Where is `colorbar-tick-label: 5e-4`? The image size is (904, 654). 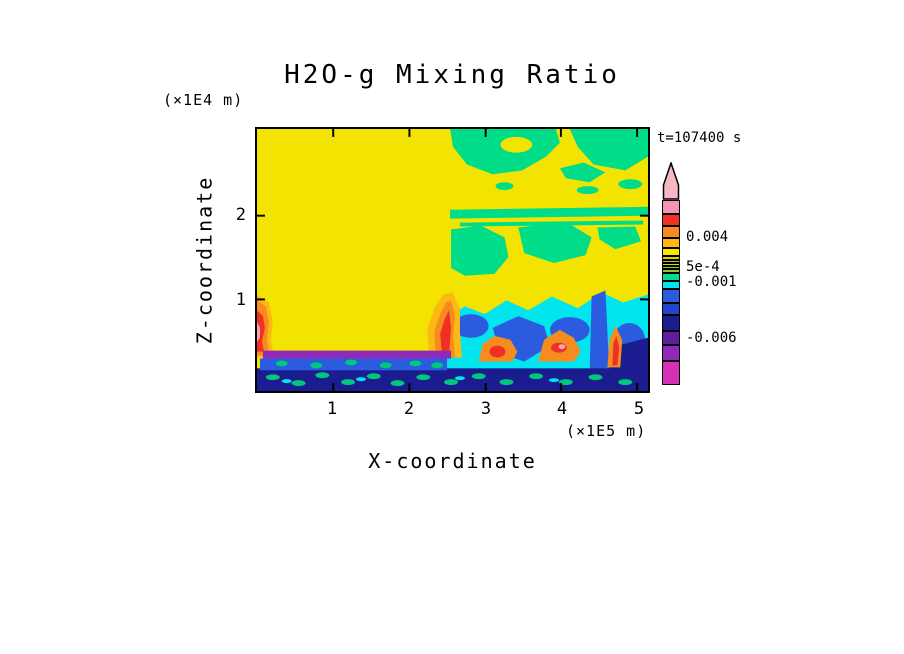
colorbar-tick-label: 5e-4 is located at coordinates (703, 267).